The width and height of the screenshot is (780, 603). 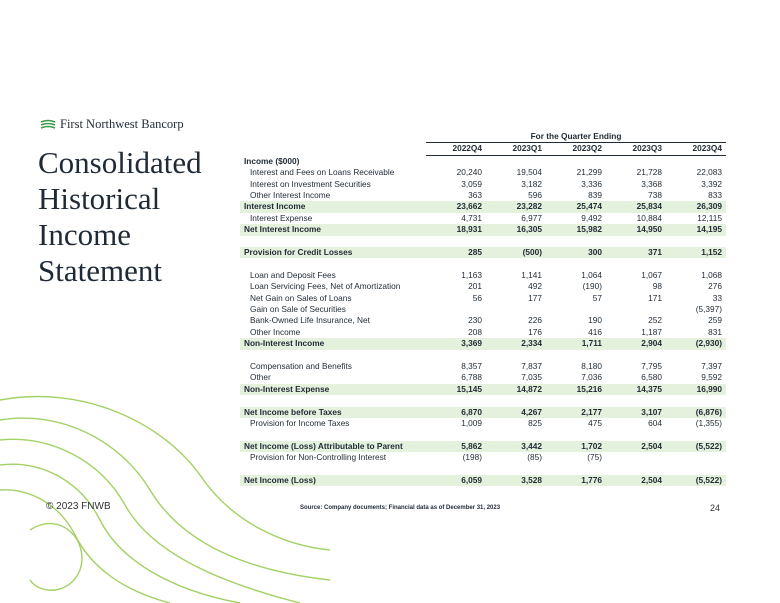 I want to click on cell-value: 226, so click(x=535, y=320).